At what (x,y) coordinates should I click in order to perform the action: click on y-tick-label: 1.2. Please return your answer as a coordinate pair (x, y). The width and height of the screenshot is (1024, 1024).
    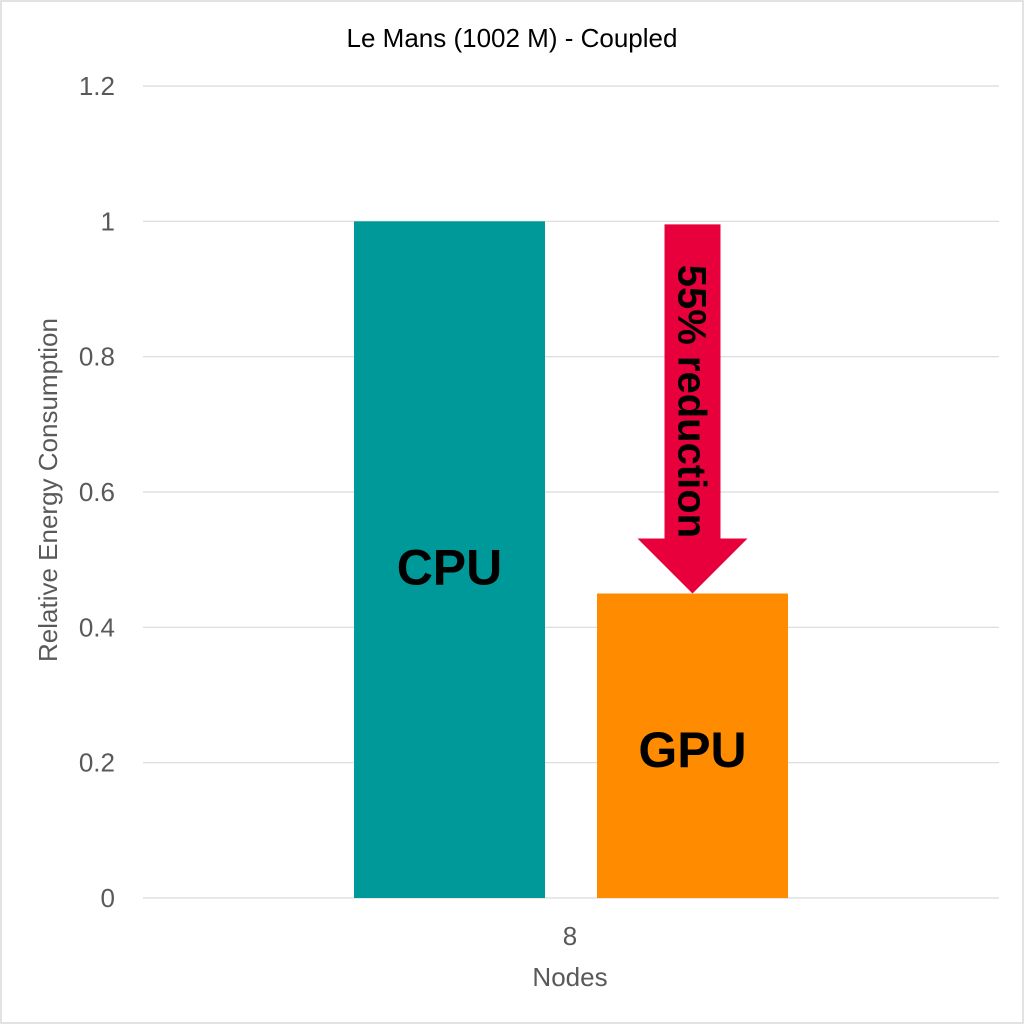
    Looking at the image, I should click on (97, 86).